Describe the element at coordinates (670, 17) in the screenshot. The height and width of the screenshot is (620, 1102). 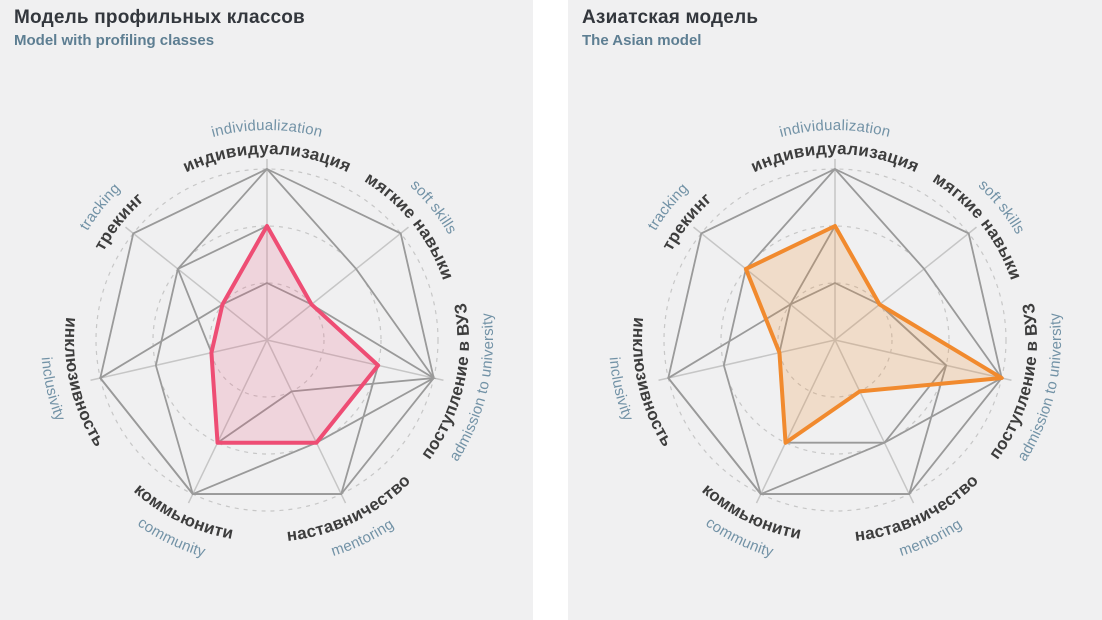
I see `panel-title: Азиатская модель` at that location.